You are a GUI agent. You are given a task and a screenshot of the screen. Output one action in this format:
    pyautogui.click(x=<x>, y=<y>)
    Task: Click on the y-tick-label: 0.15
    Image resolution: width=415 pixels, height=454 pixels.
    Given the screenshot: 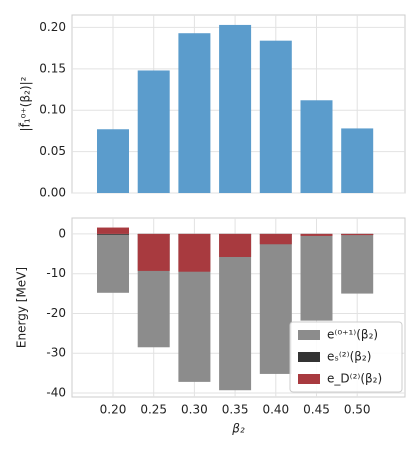 What is the action you would take?
    pyautogui.click(x=52, y=68)
    